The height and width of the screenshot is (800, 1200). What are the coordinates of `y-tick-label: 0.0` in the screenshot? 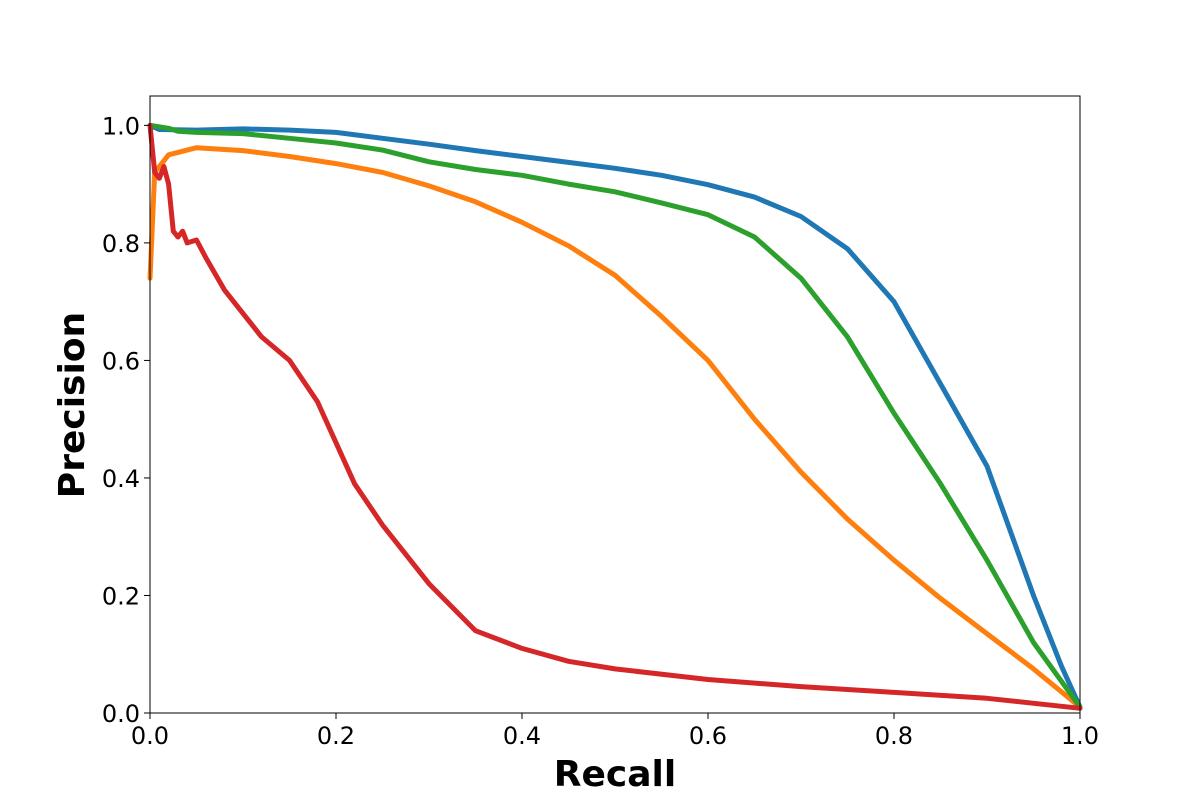 It's located at (121, 714).